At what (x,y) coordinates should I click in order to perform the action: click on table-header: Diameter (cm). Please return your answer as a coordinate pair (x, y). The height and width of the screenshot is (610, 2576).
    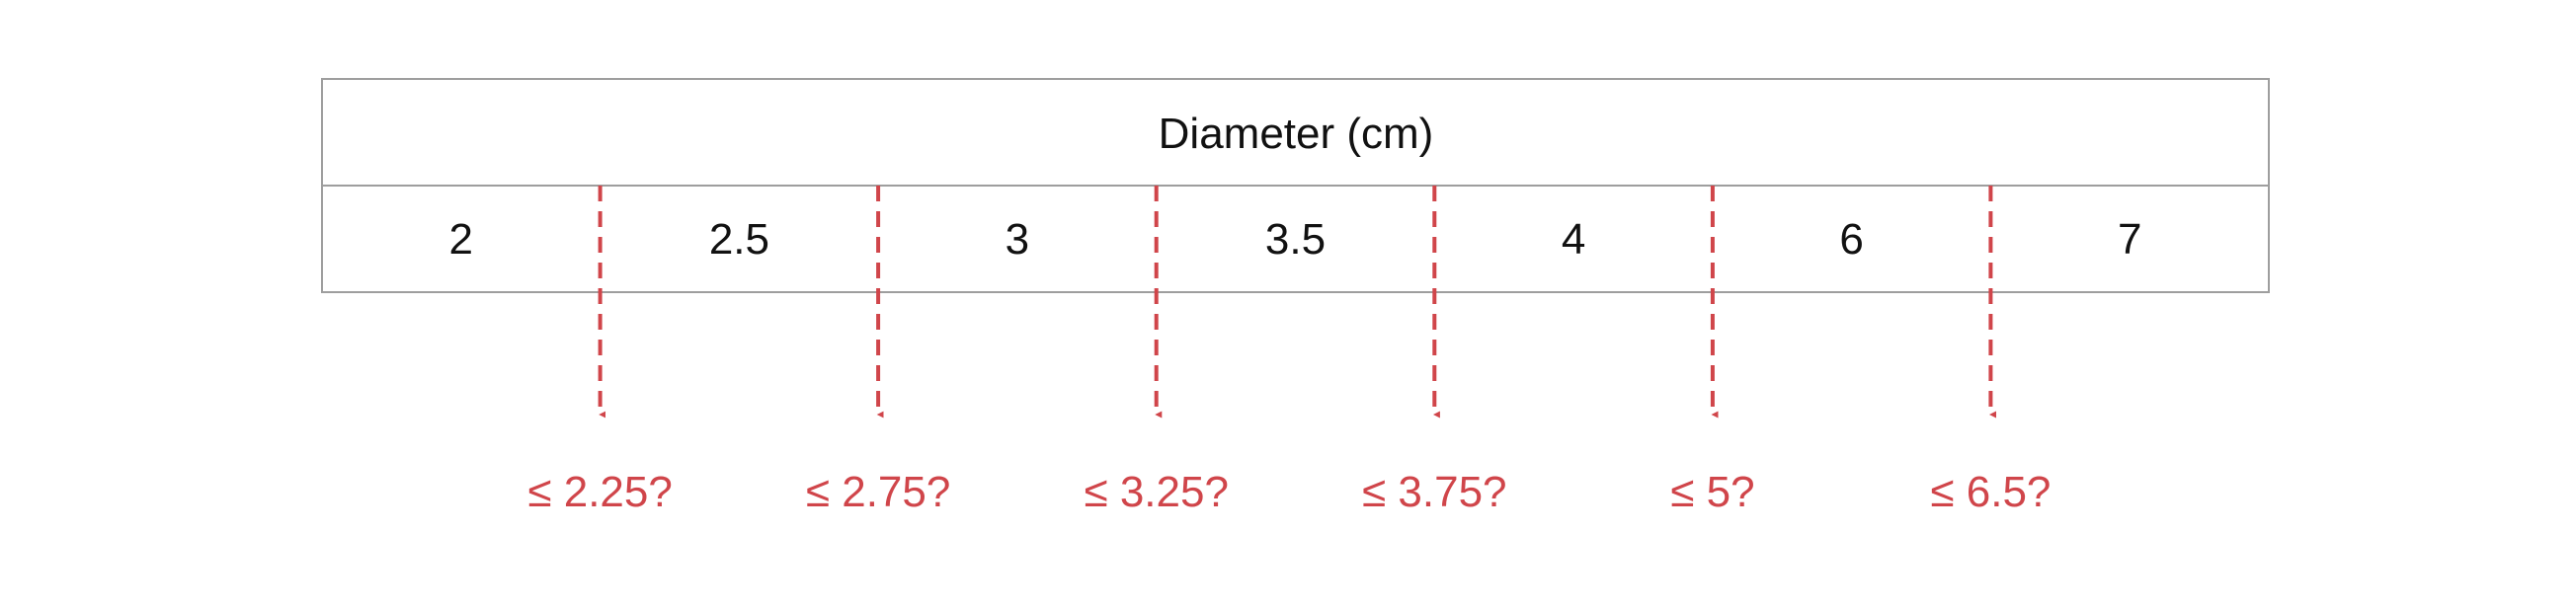
    Looking at the image, I should click on (1296, 134).